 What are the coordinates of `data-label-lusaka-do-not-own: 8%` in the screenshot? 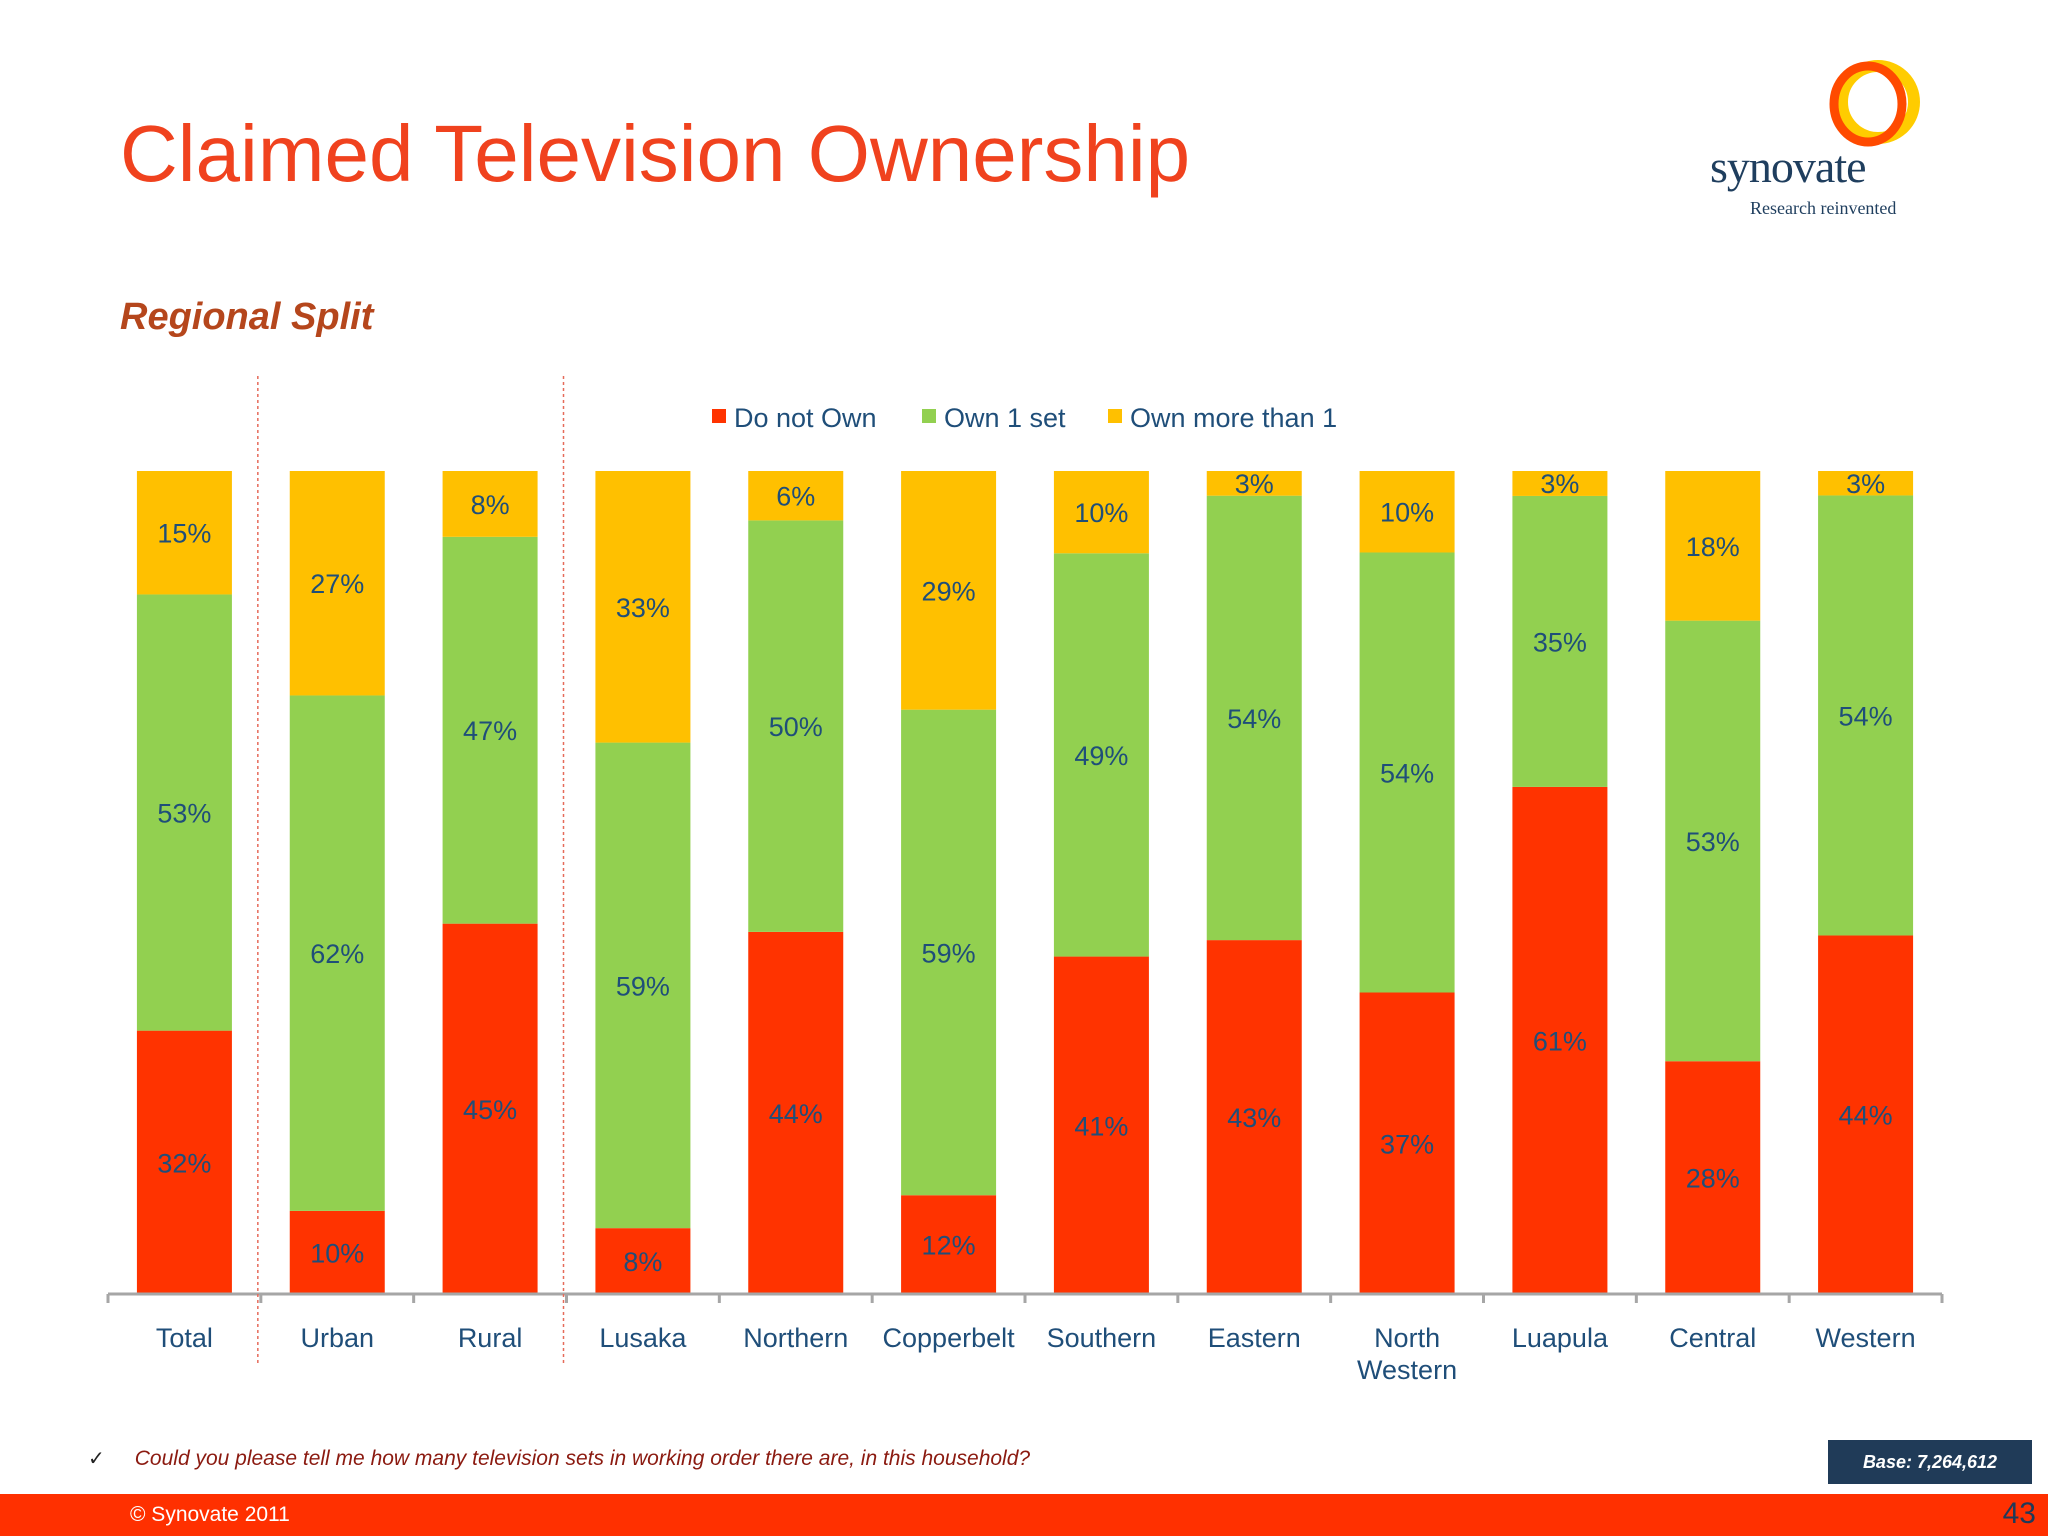 It's located at (642, 1262).